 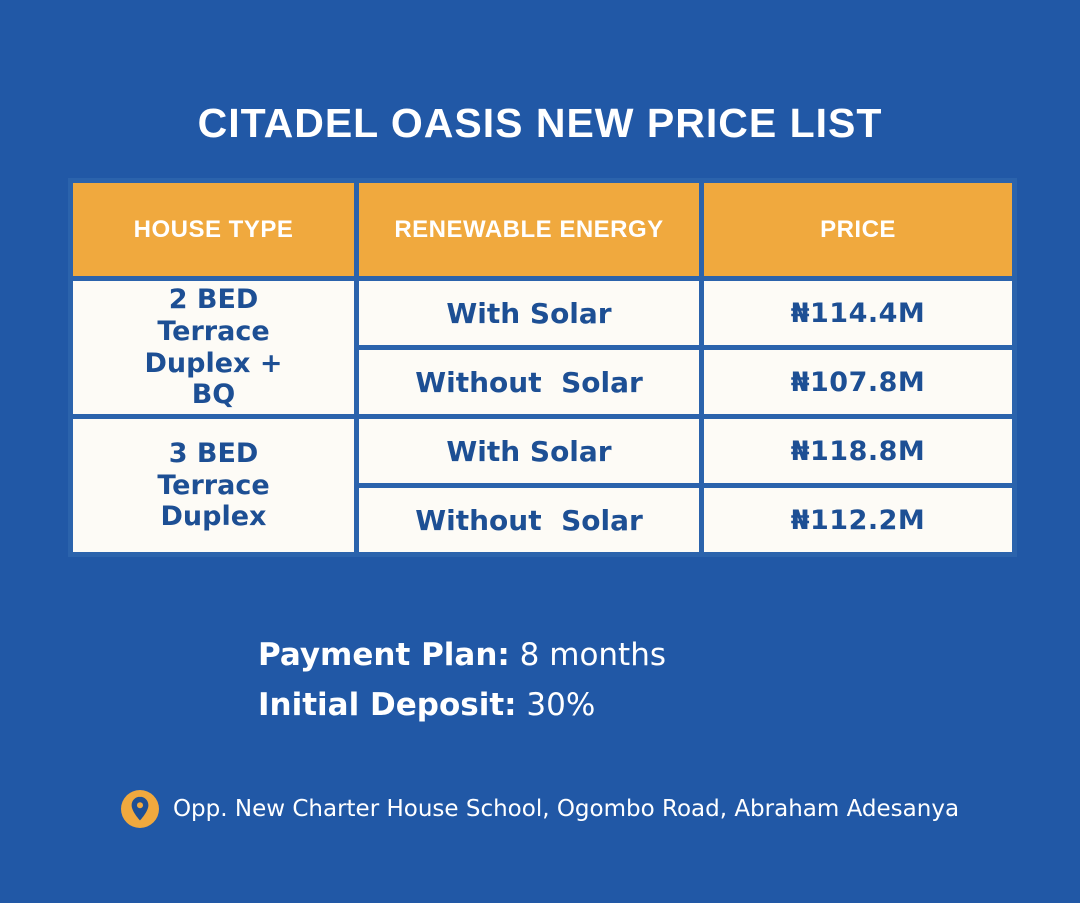 What do you see at coordinates (858, 313) in the screenshot?
I see `price-2bed-with-solar: ₦114.4M` at bounding box center [858, 313].